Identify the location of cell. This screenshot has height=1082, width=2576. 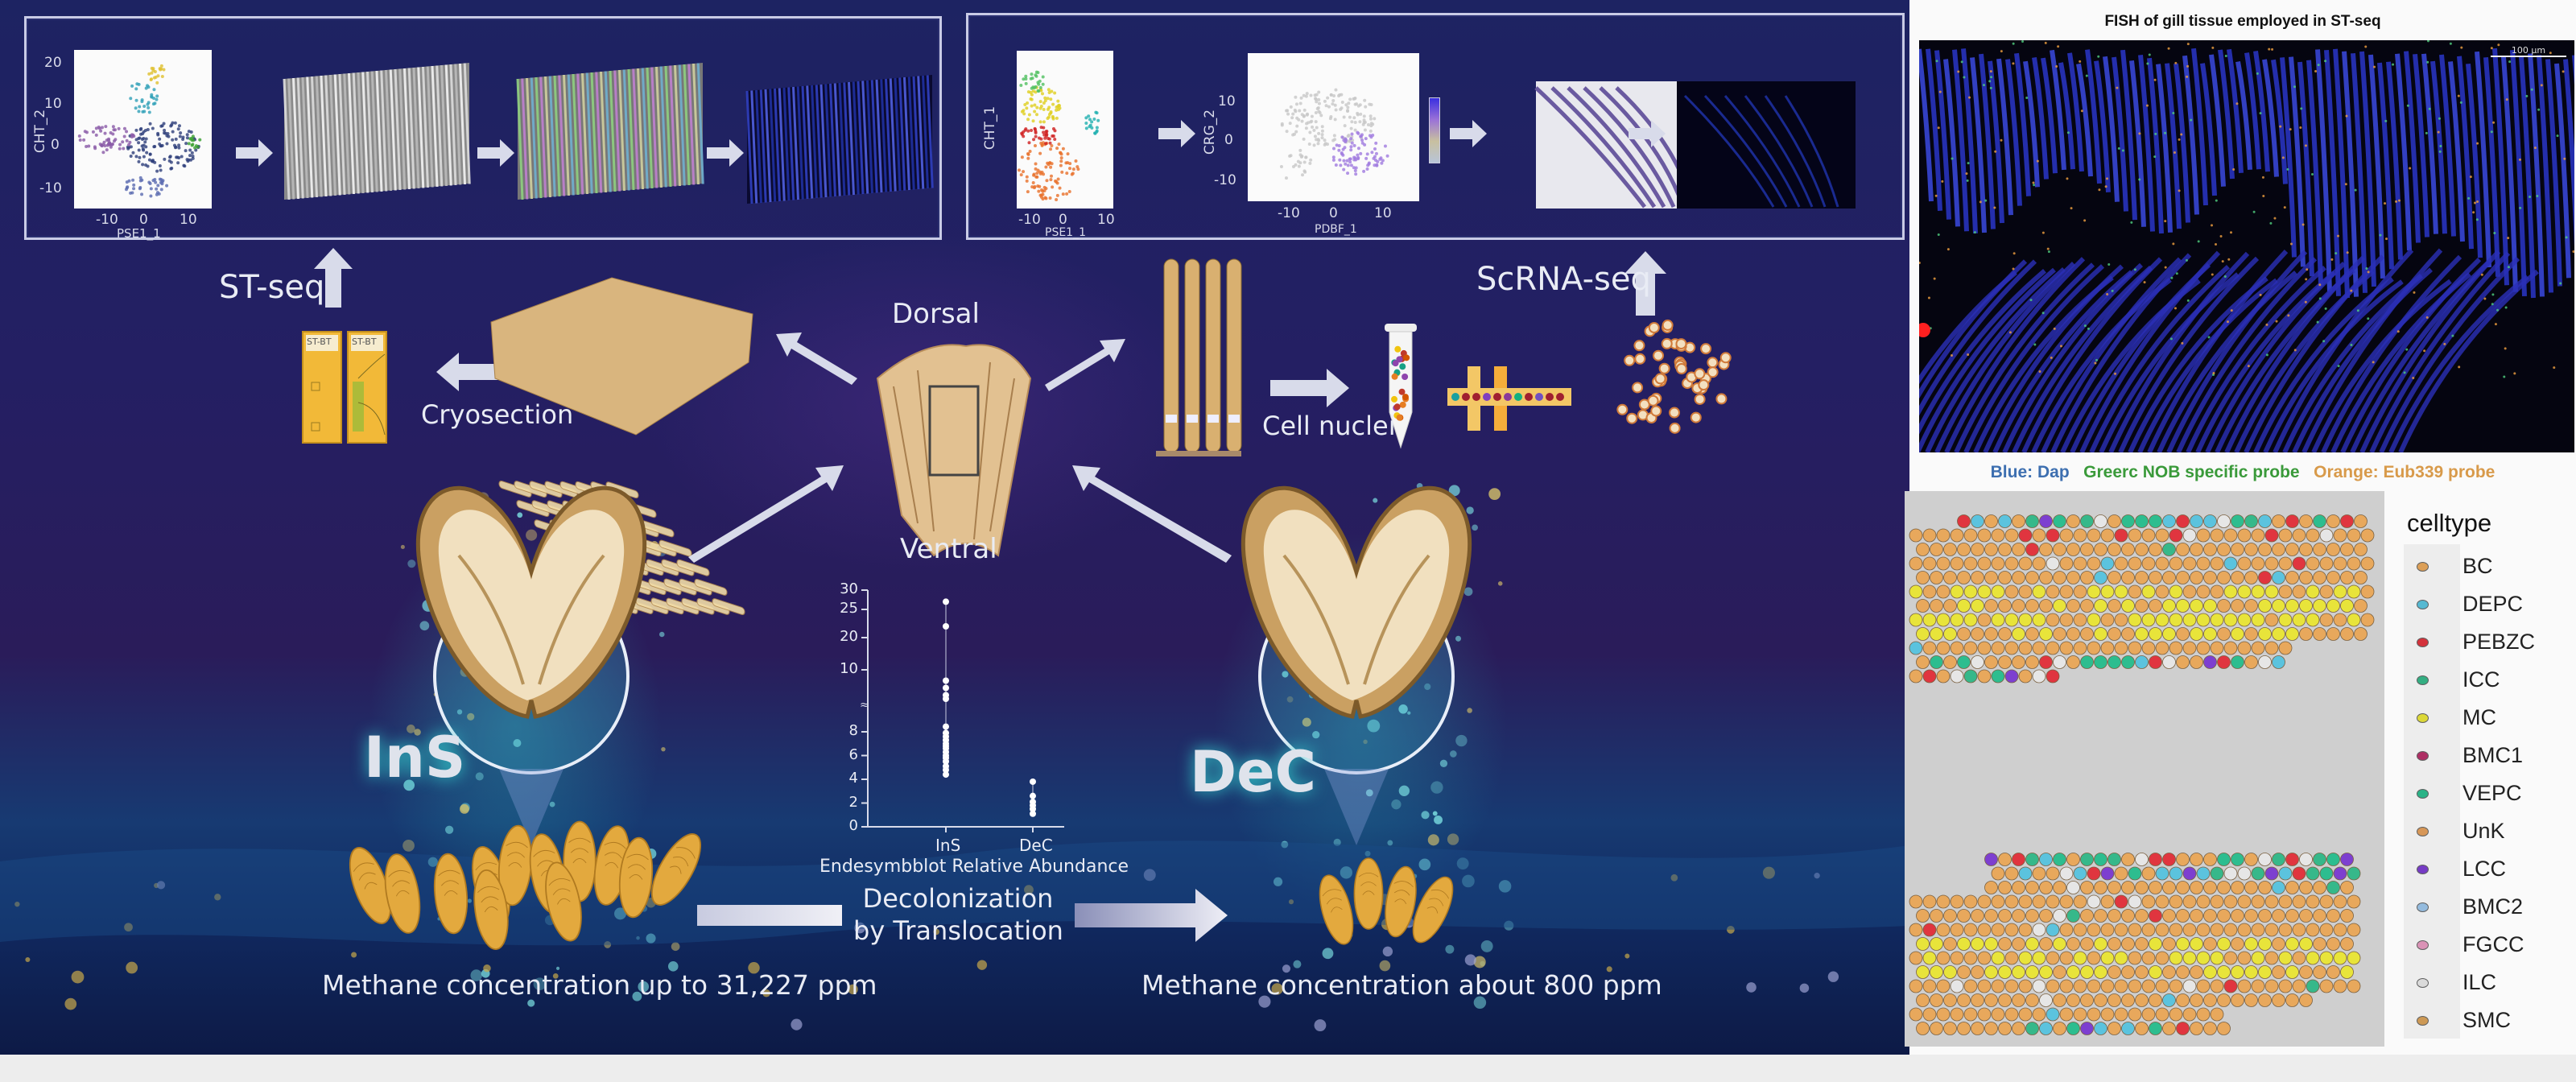
(1632, 418).